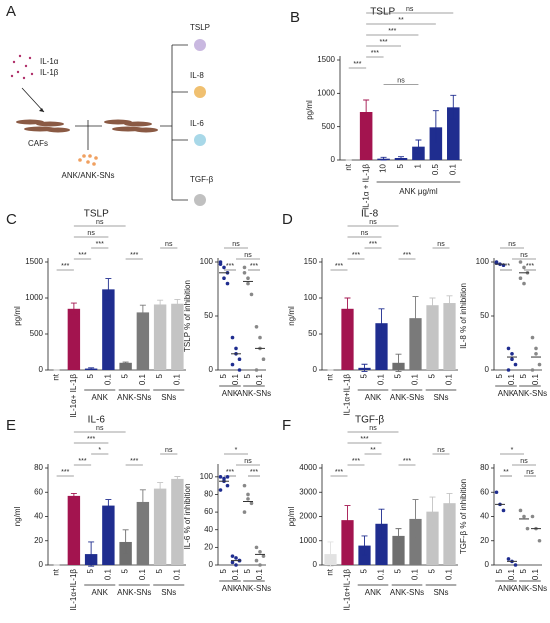 This screenshot has height=623, width=550. I want to click on branches, so click(174, 122).